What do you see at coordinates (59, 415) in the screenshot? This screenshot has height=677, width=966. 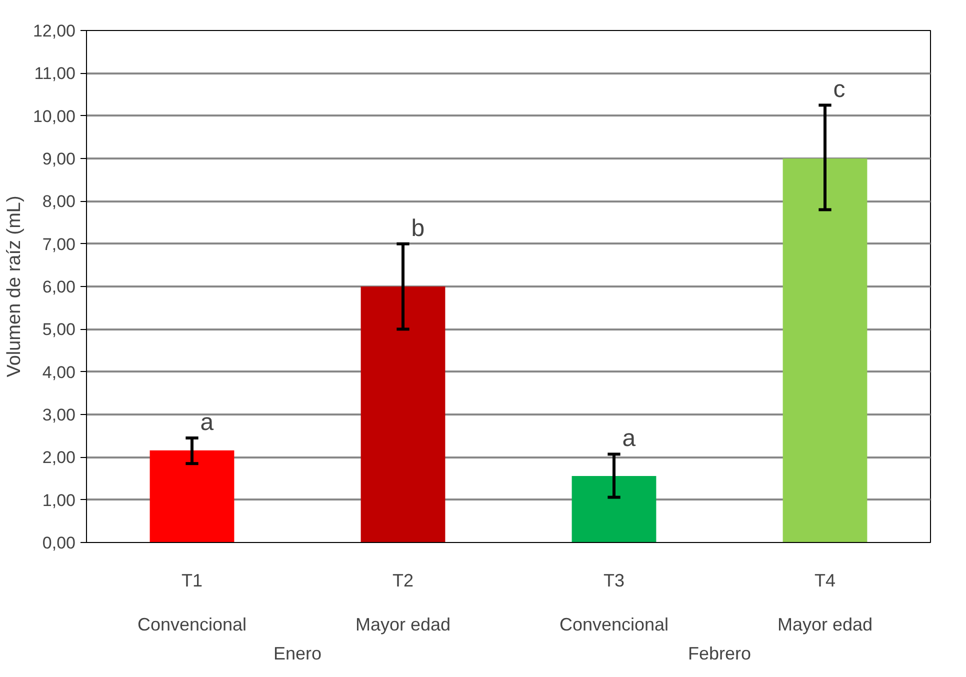 I see `y-tick-label: 3,00` at bounding box center [59, 415].